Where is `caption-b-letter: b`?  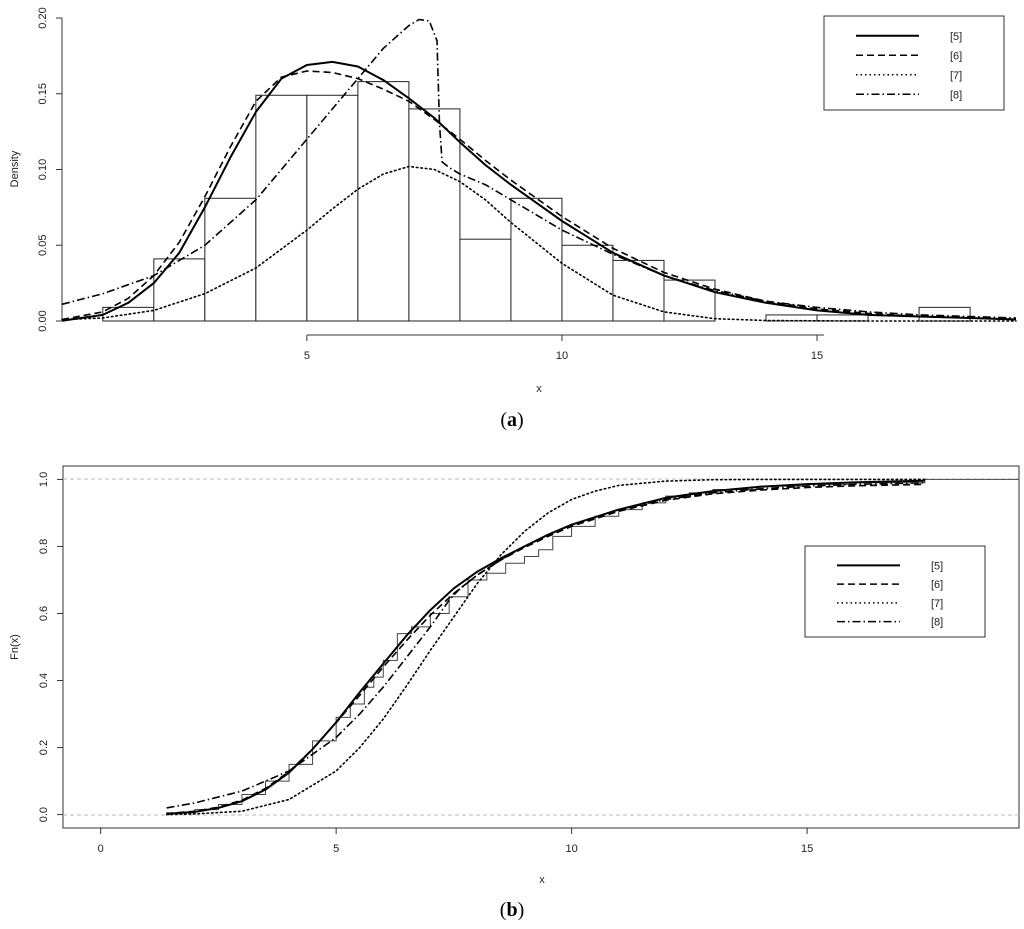 caption-b-letter: b is located at coordinates (511, 910).